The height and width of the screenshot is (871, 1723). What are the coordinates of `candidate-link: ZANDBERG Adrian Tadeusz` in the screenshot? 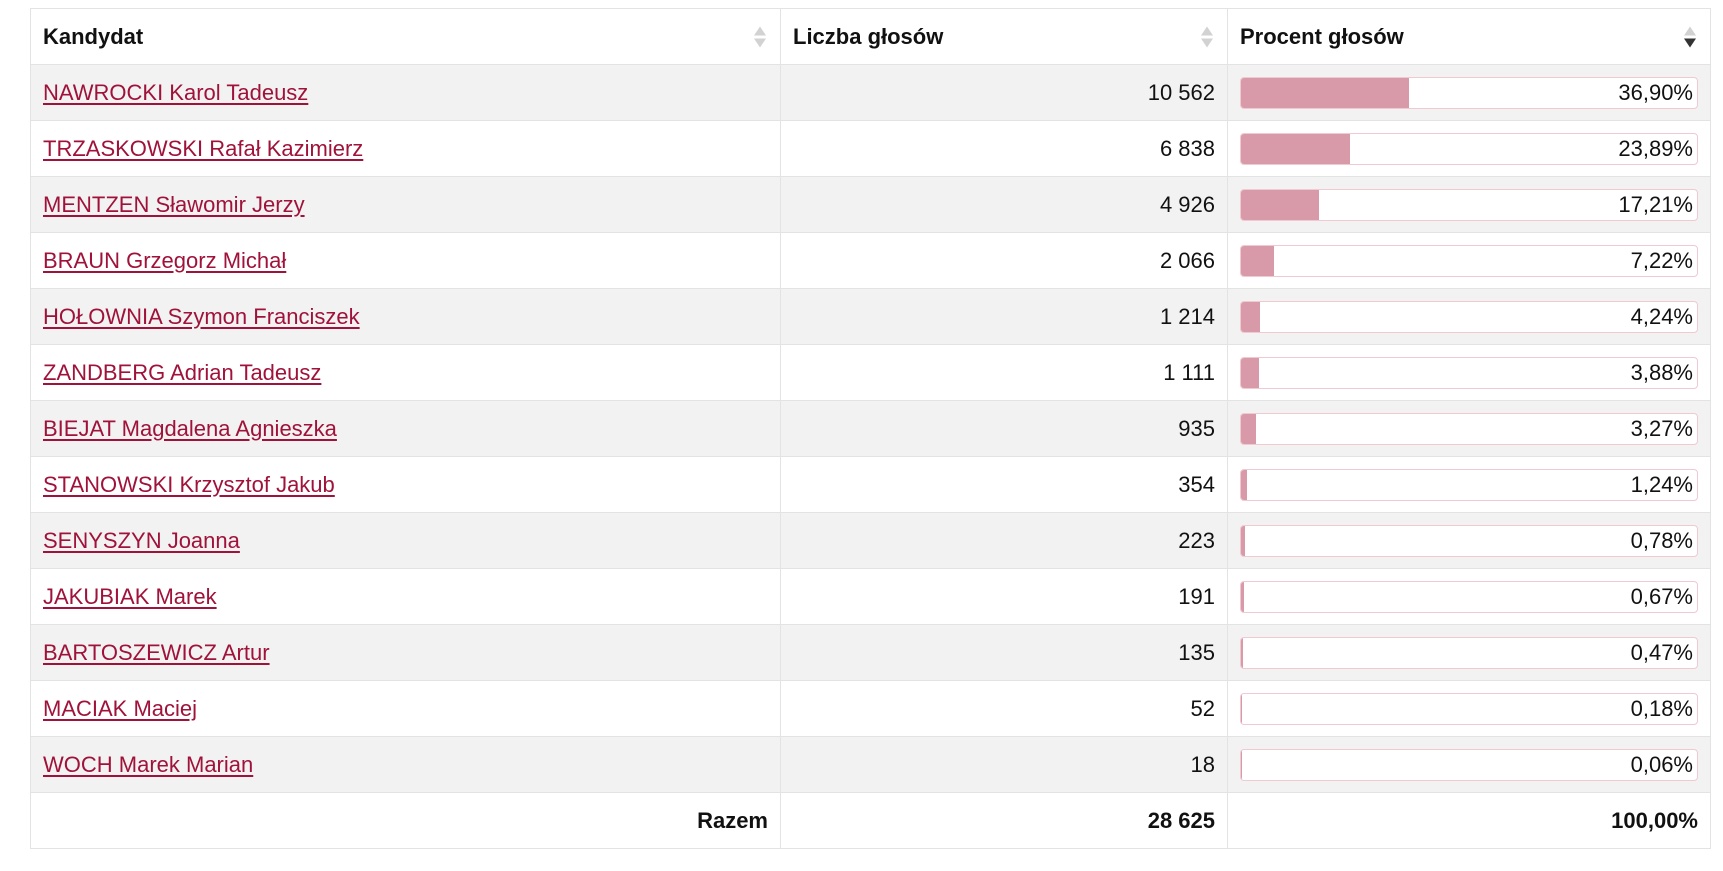 It's located at (182, 372).